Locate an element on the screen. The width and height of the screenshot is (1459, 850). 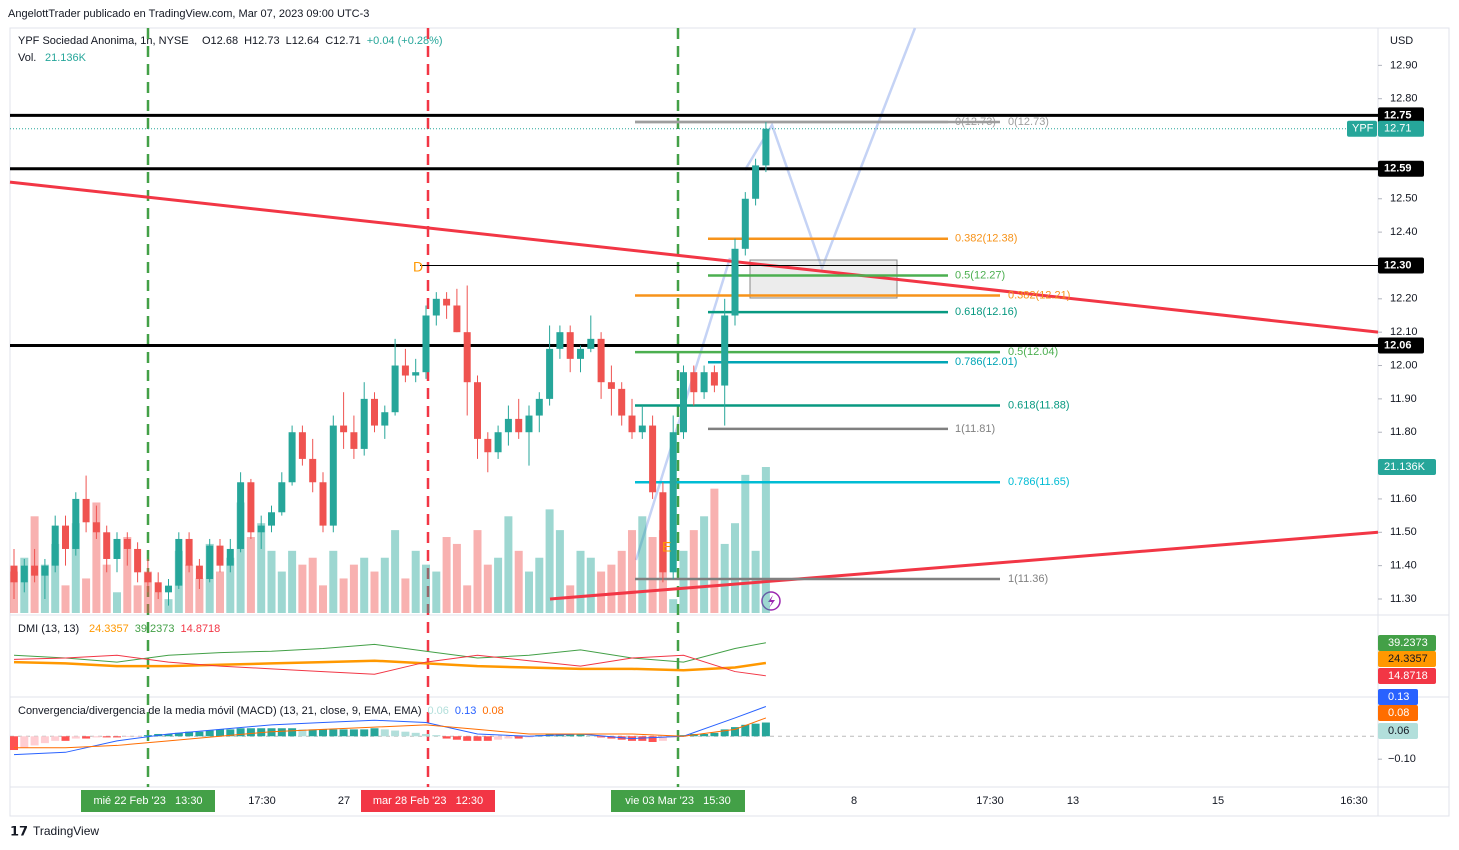
macd-badge-label: 0.06 is located at coordinates (1398, 731).